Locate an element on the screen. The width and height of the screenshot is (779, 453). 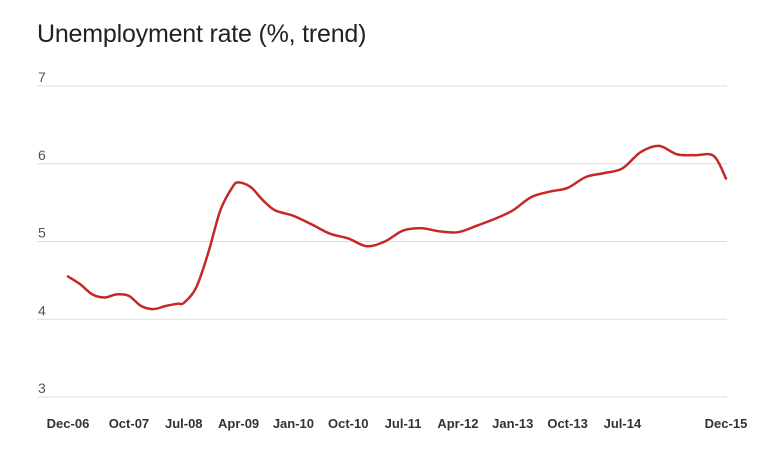
x-tick-label: Apr-12 is located at coordinates (457, 423).